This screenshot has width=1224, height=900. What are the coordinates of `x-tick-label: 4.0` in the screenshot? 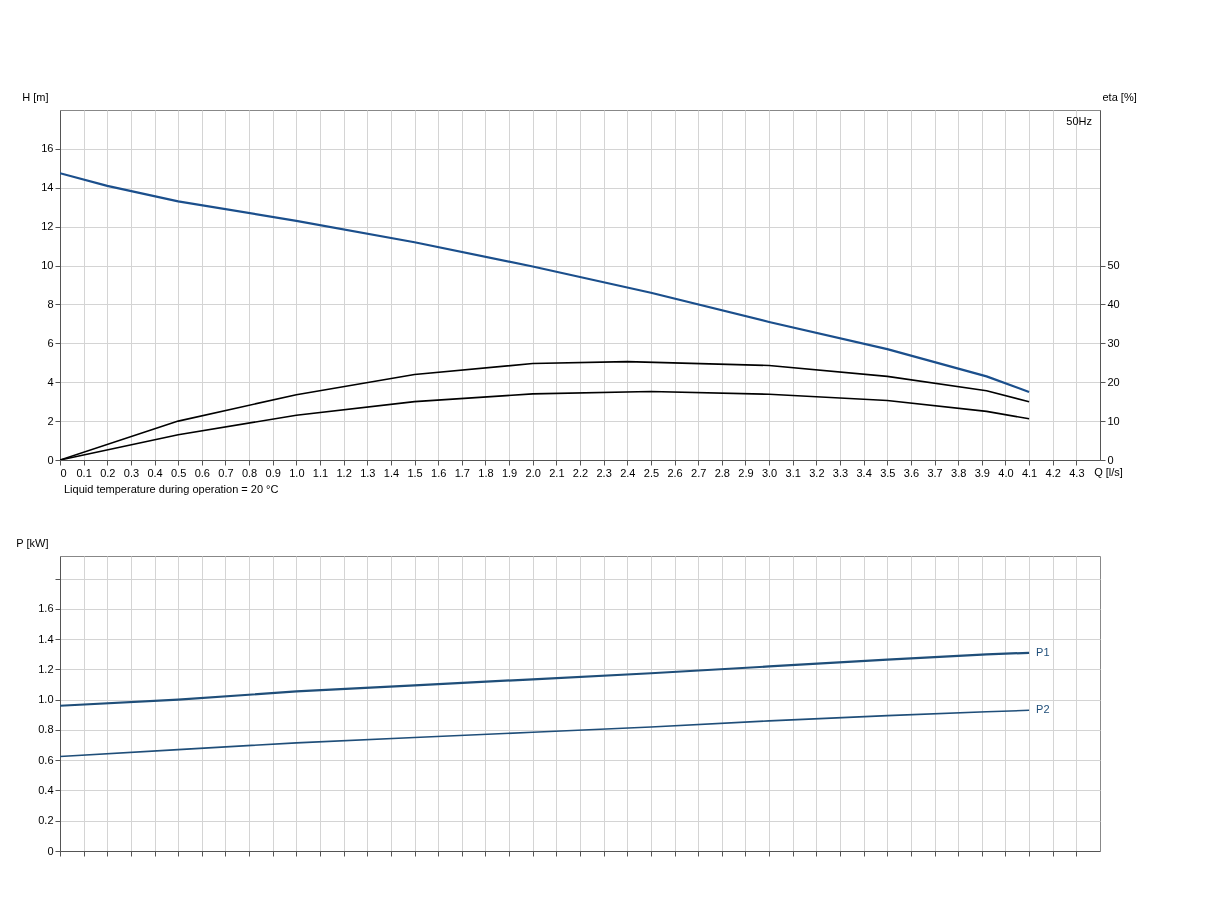 It's located at (1006, 472).